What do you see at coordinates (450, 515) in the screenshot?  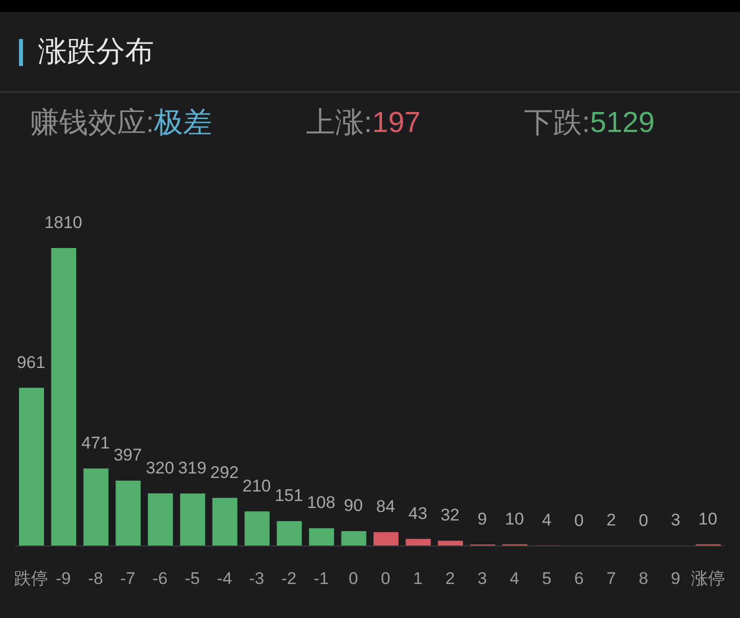 I see `data-label: 32` at bounding box center [450, 515].